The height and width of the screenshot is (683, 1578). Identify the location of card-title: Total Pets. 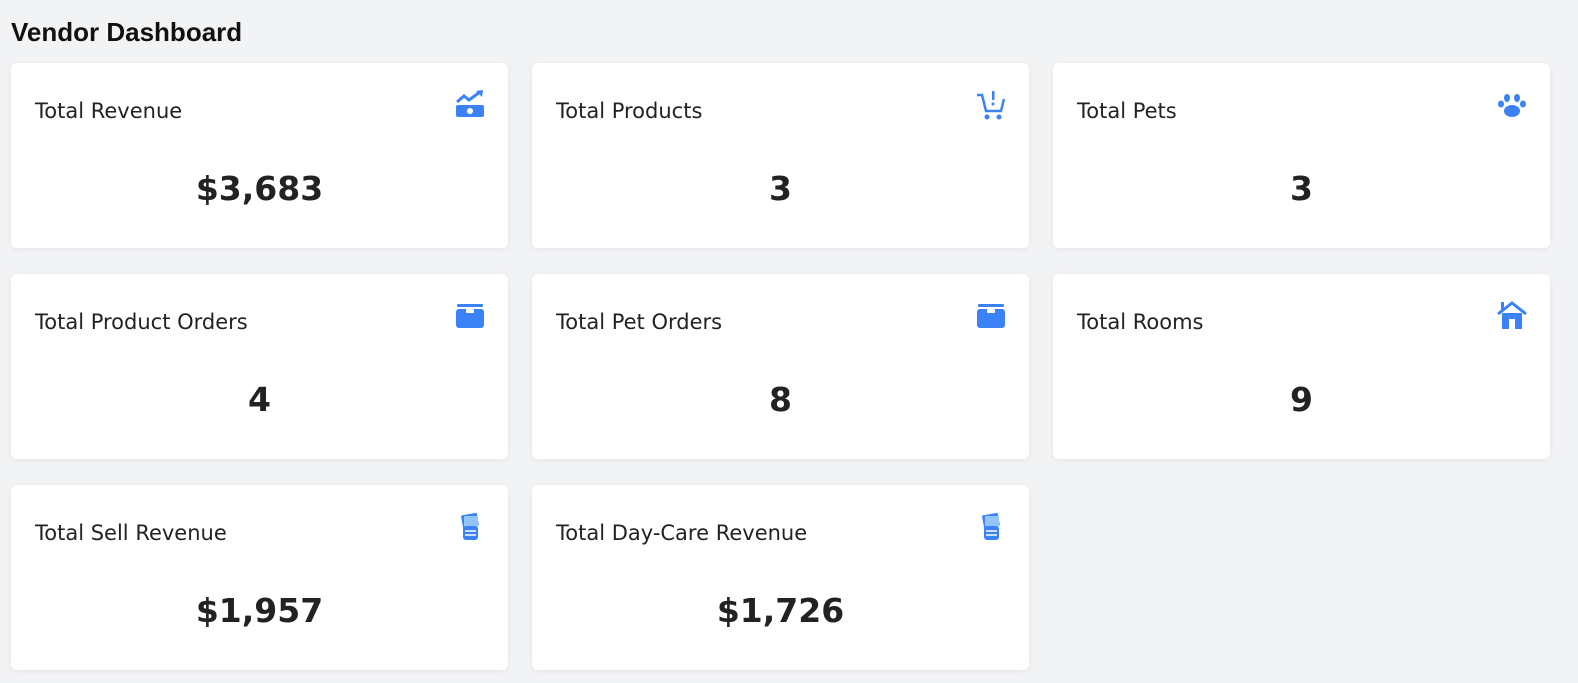
(1127, 111).